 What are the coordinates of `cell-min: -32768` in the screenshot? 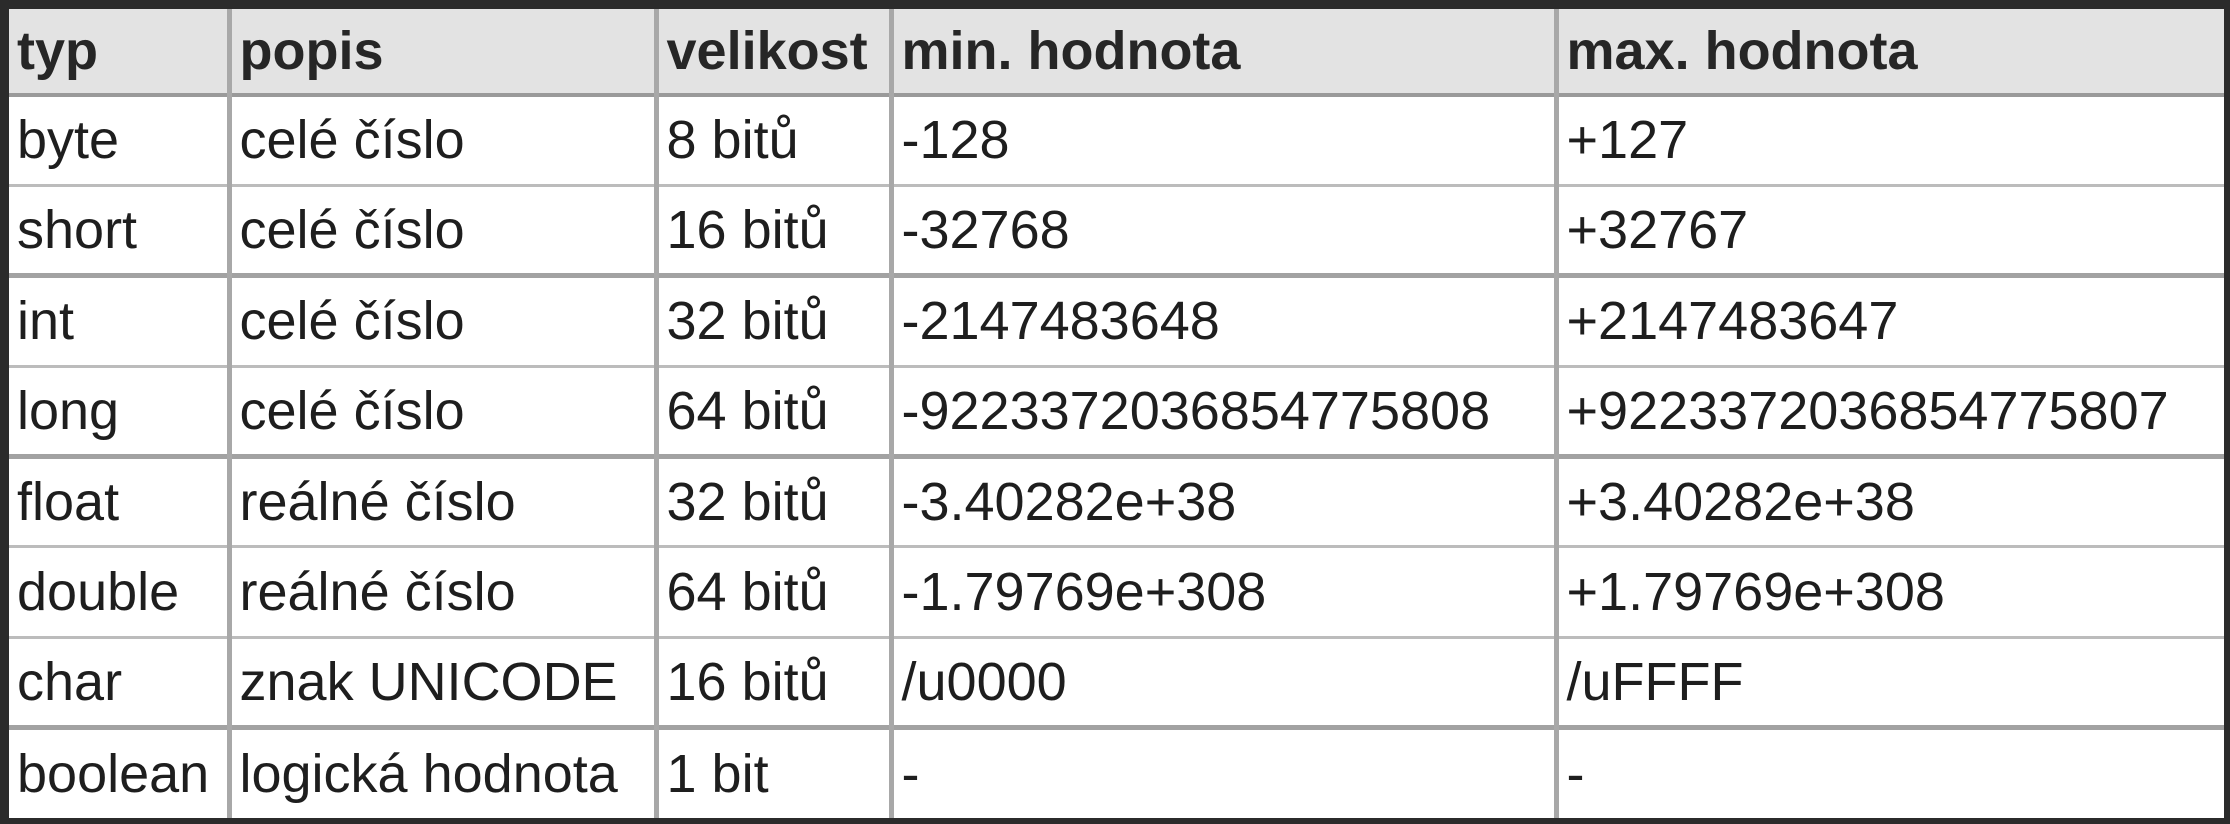 It's located at (1222, 229).